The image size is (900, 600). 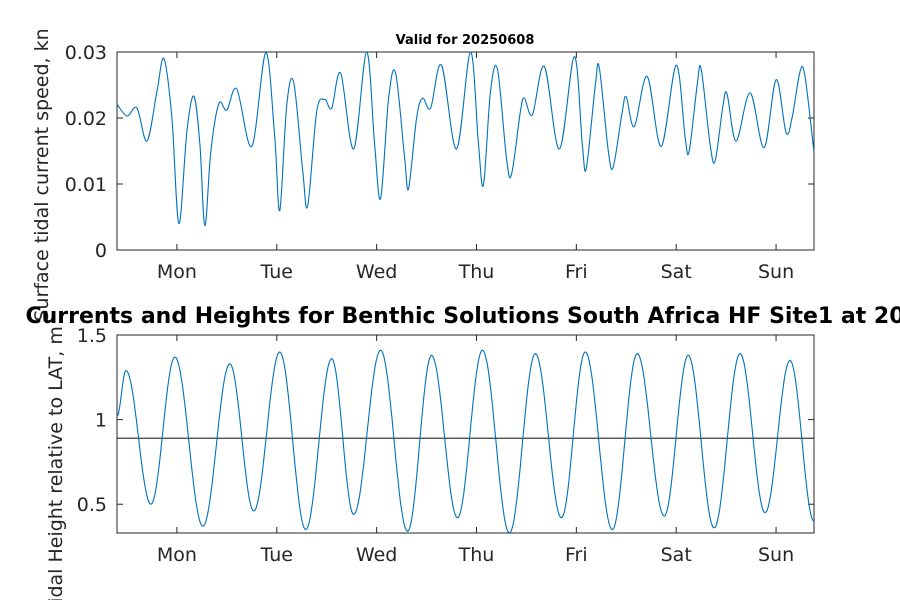 I want to click on valid-date-title: Valid for 20250608, so click(x=465, y=40).